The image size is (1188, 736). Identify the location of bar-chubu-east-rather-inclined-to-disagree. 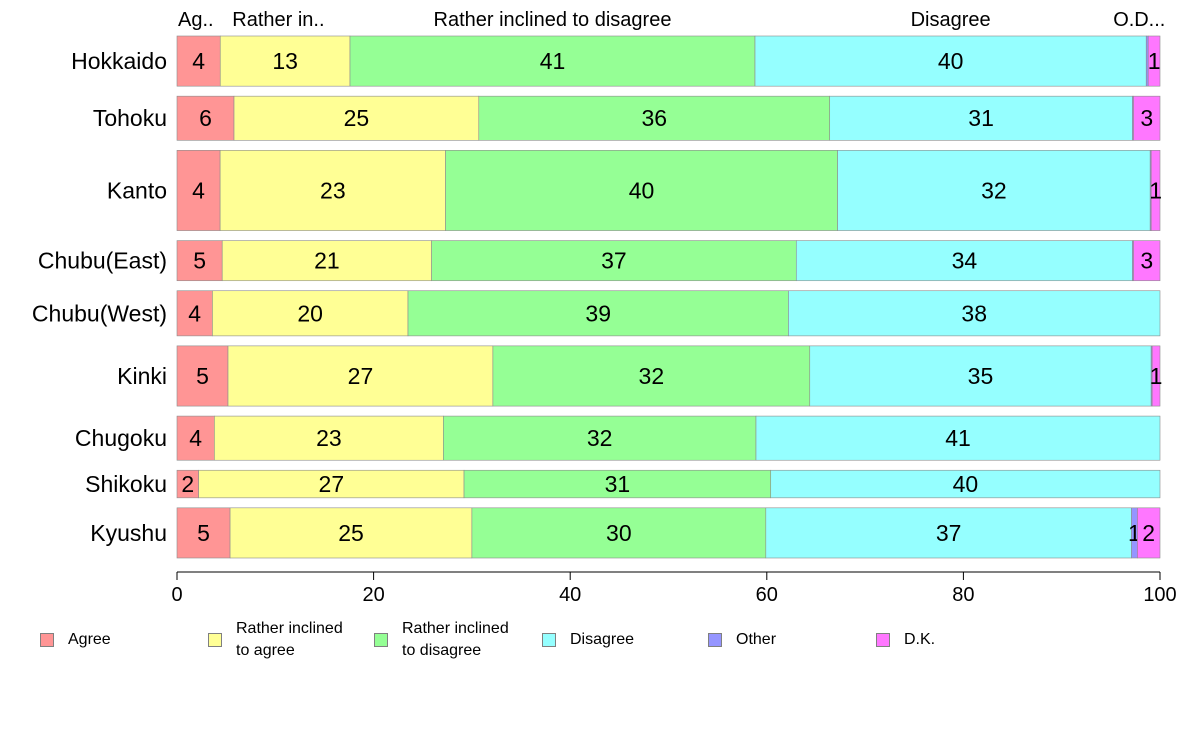
(614, 261).